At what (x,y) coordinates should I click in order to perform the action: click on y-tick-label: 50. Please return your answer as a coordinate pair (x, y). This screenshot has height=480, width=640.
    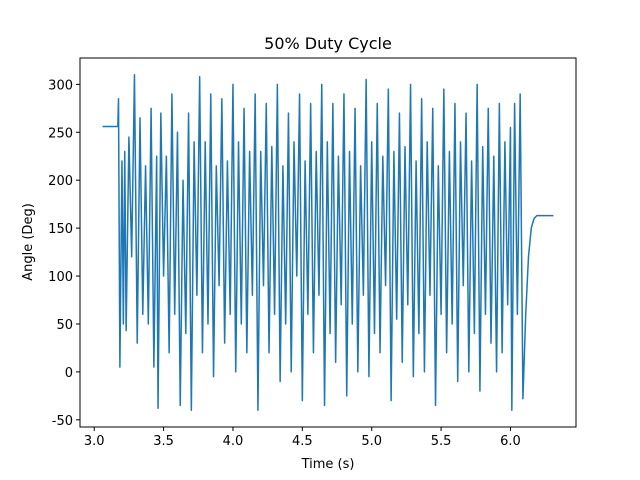
    Looking at the image, I should click on (64, 325).